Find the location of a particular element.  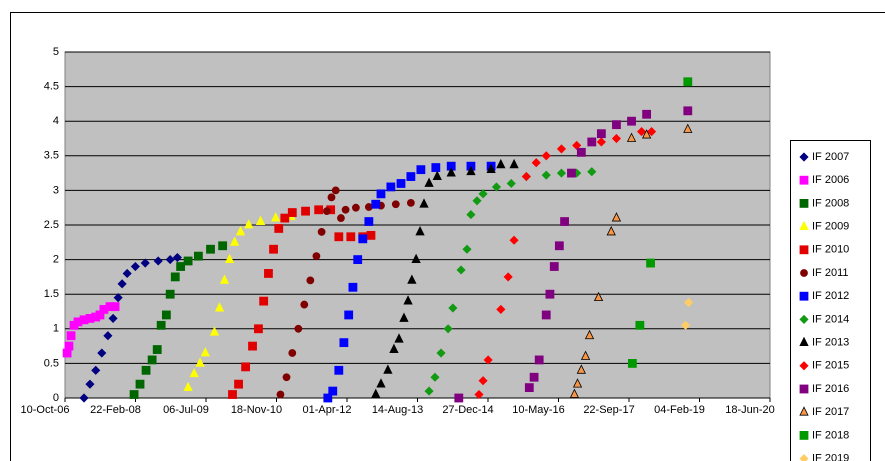

legend-label: IF 2018 is located at coordinates (830, 435).